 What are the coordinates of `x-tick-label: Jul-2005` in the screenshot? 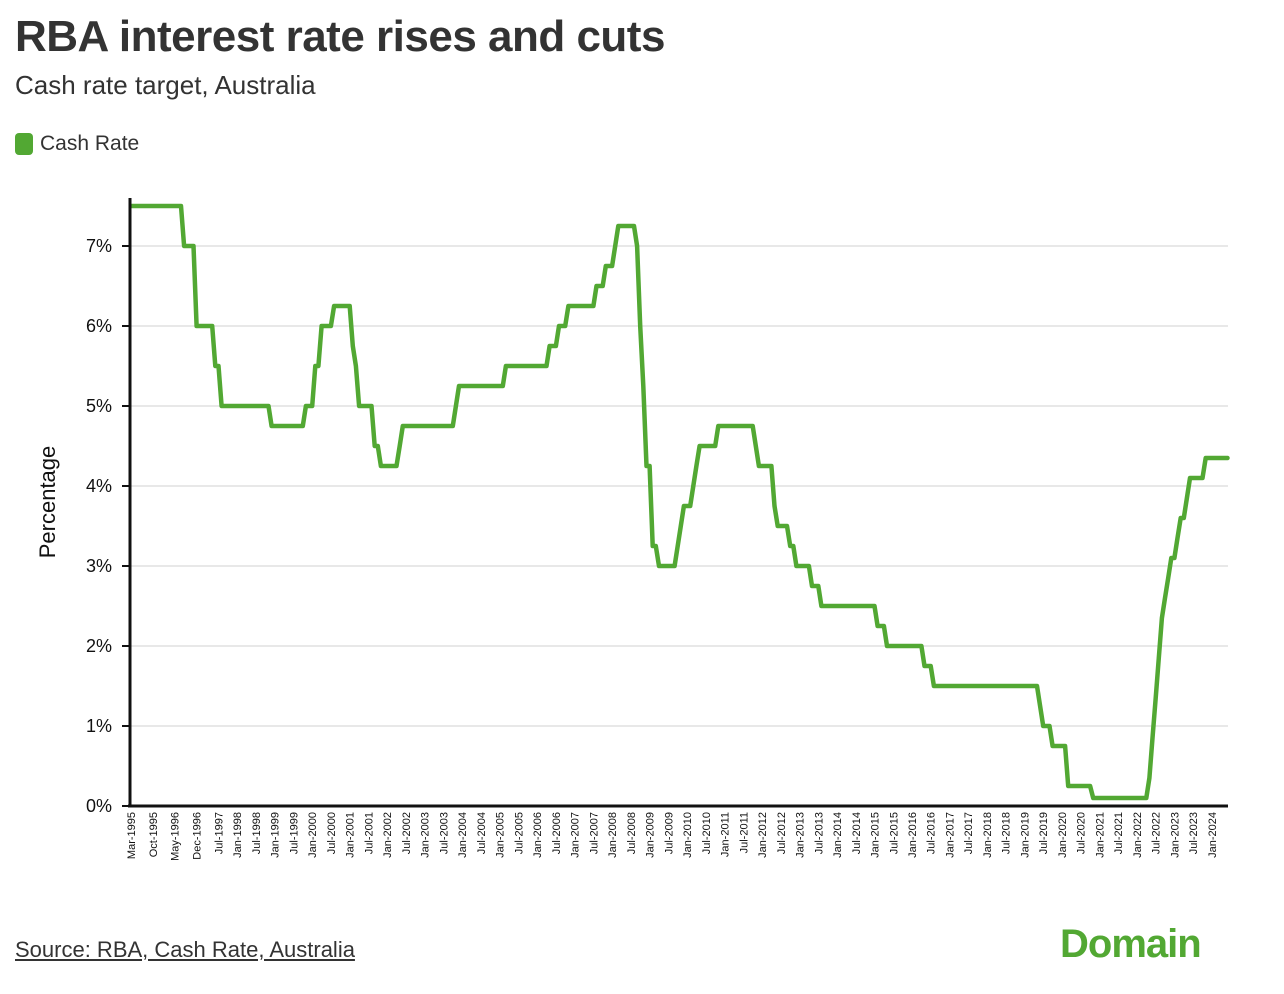 It's located at (519, 833).